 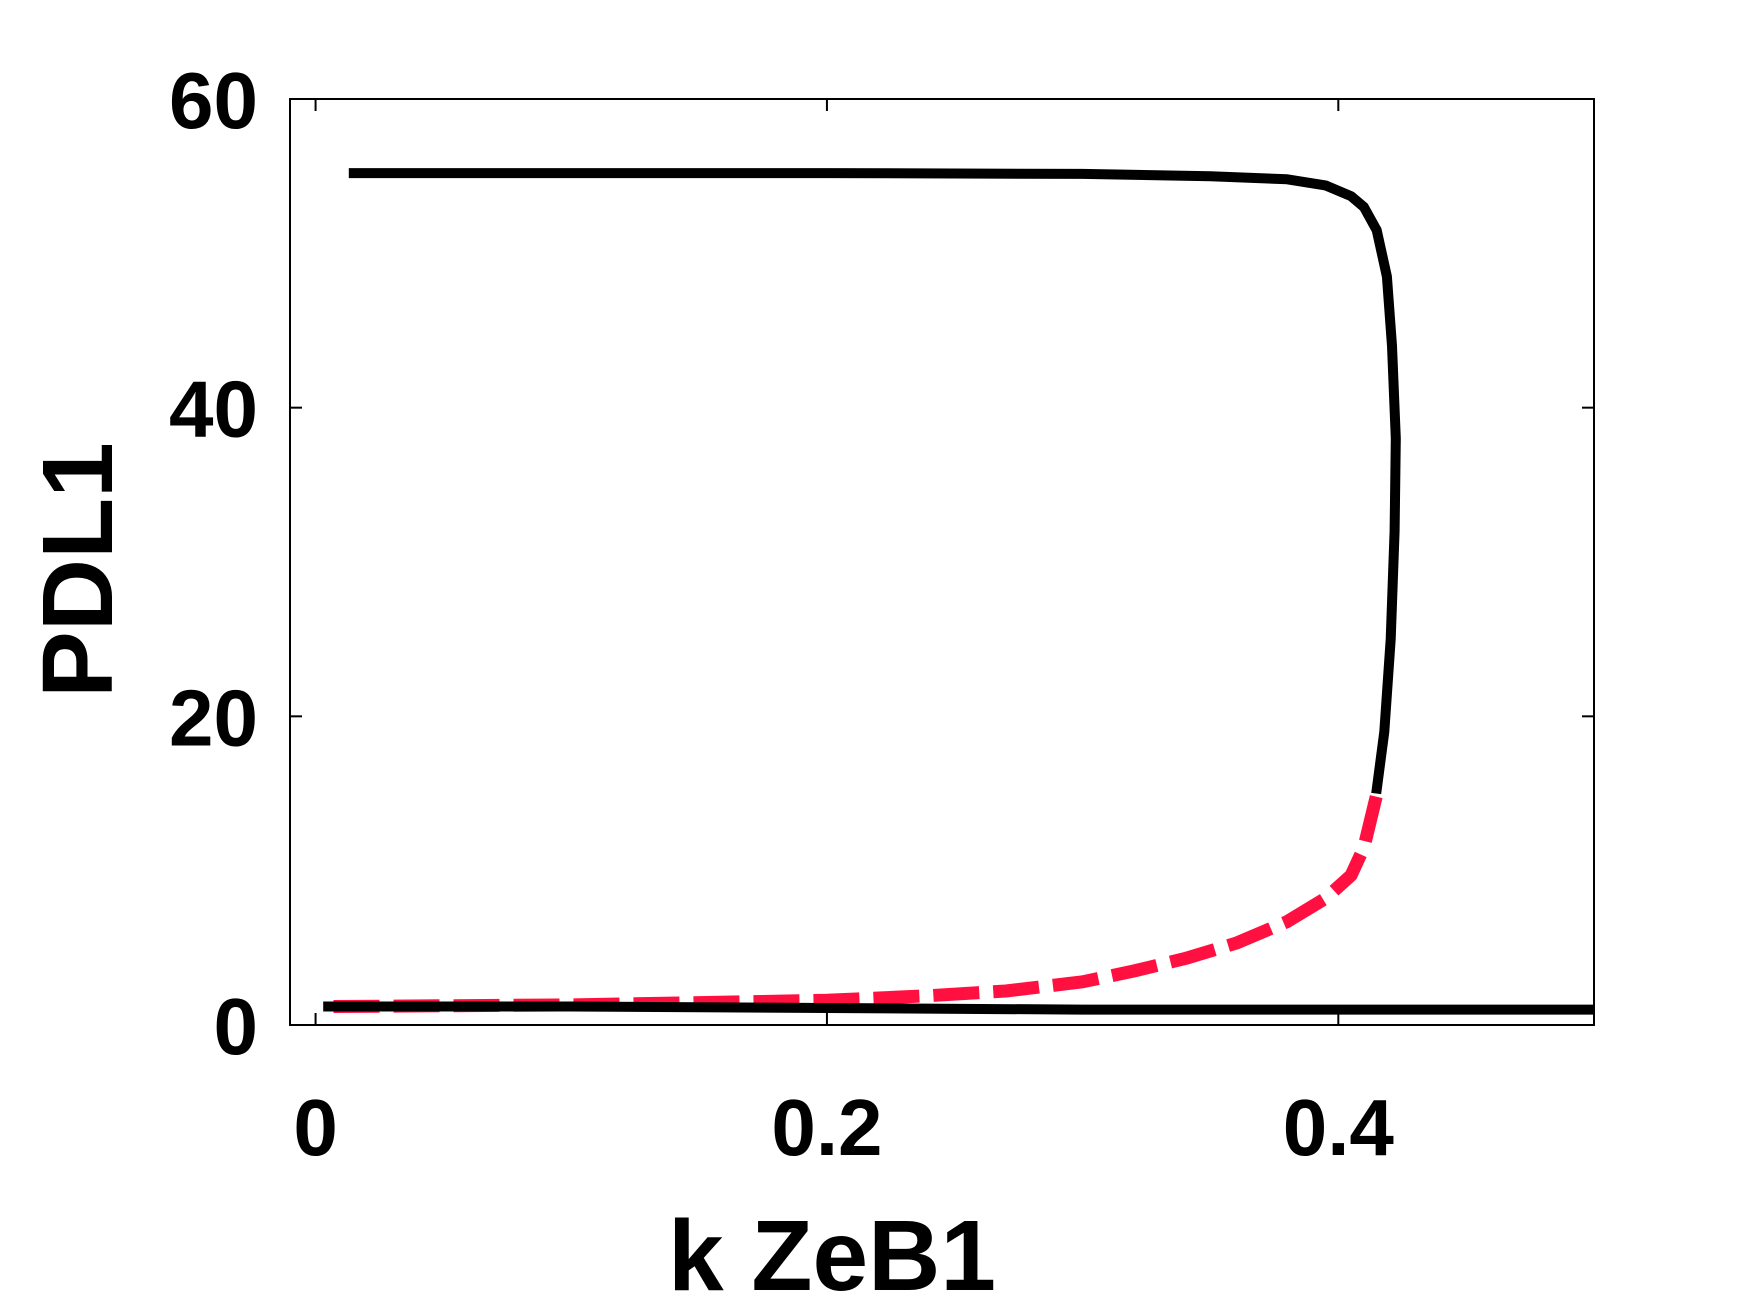 What do you see at coordinates (1339, 1127) in the screenshot?
I see `x-tick-label: 0.4` at bounding box center [1339, 1127].